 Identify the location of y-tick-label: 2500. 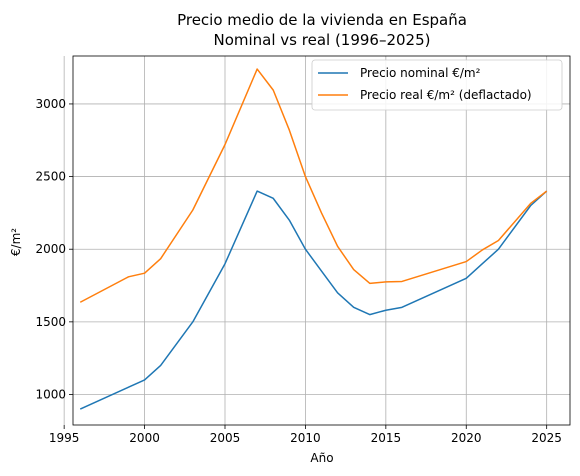
(50, 177).